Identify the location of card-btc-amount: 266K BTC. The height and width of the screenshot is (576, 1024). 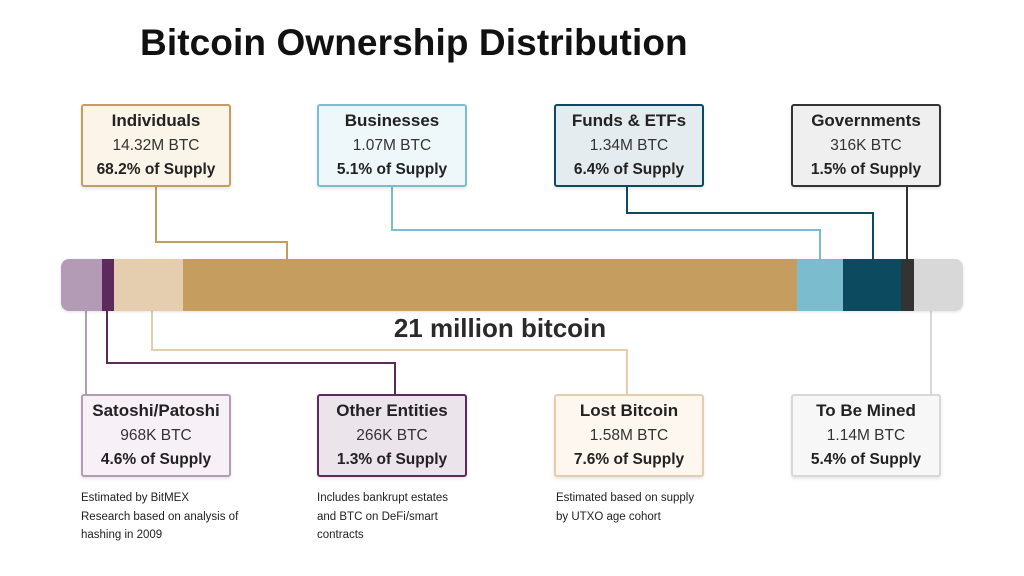
(392, 435).